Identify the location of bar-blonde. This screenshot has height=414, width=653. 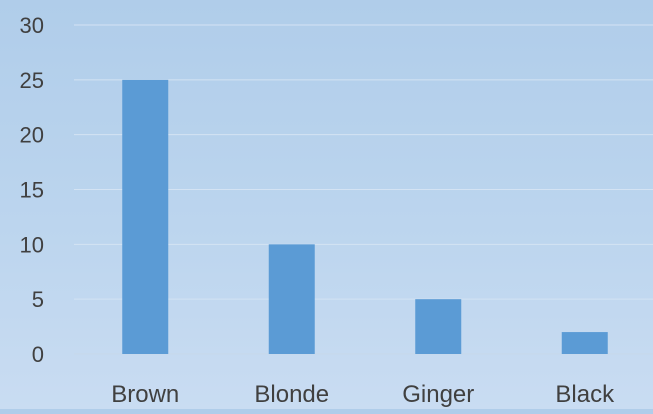
(291, 299).